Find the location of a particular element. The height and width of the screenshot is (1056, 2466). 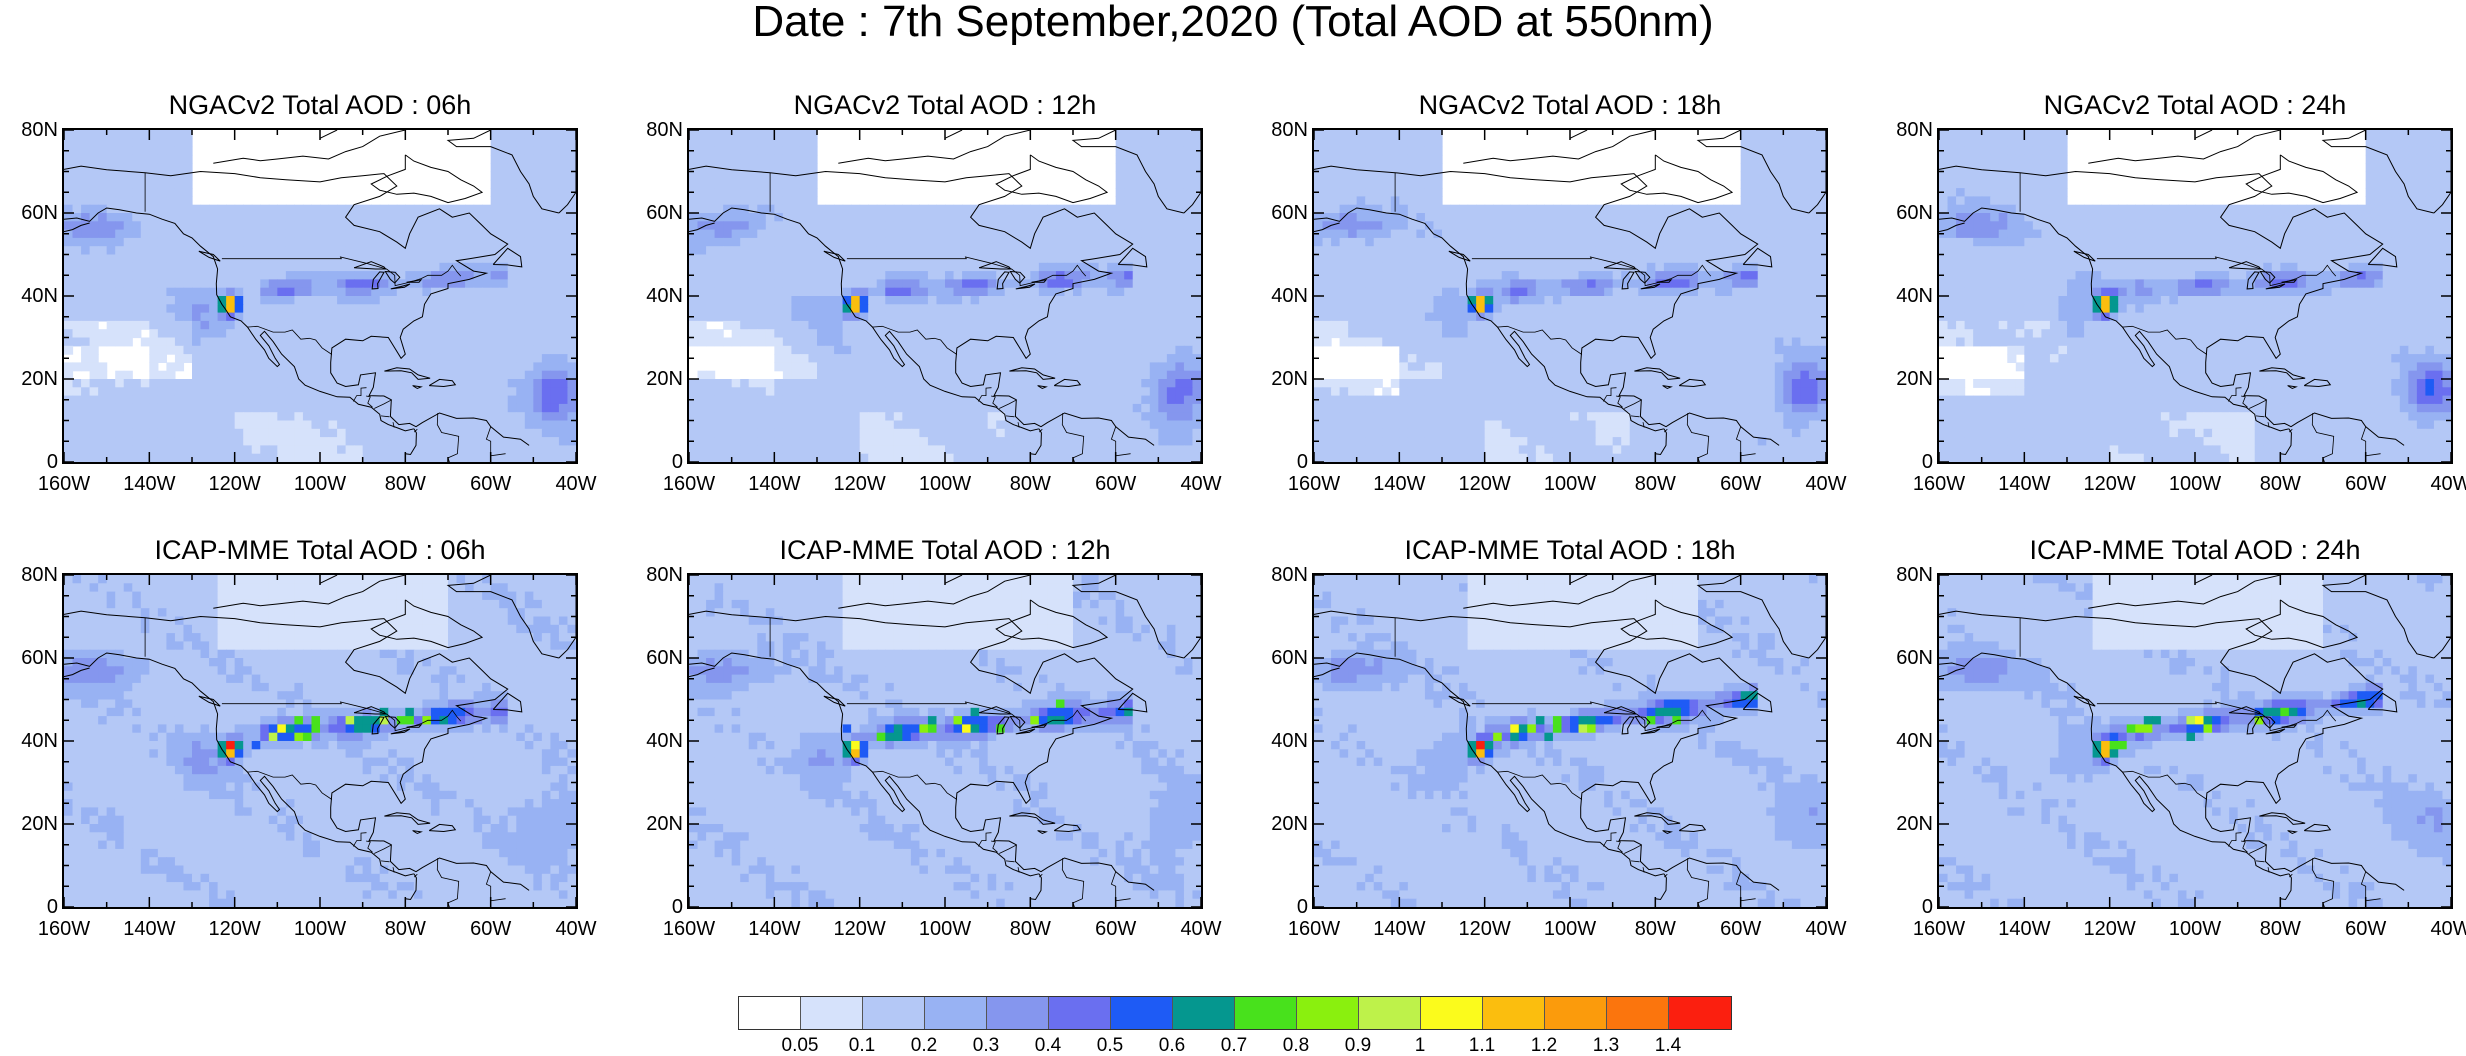

panel-title: NGACv2 Total AOD : 18h is located at coordinates (1570, 105).